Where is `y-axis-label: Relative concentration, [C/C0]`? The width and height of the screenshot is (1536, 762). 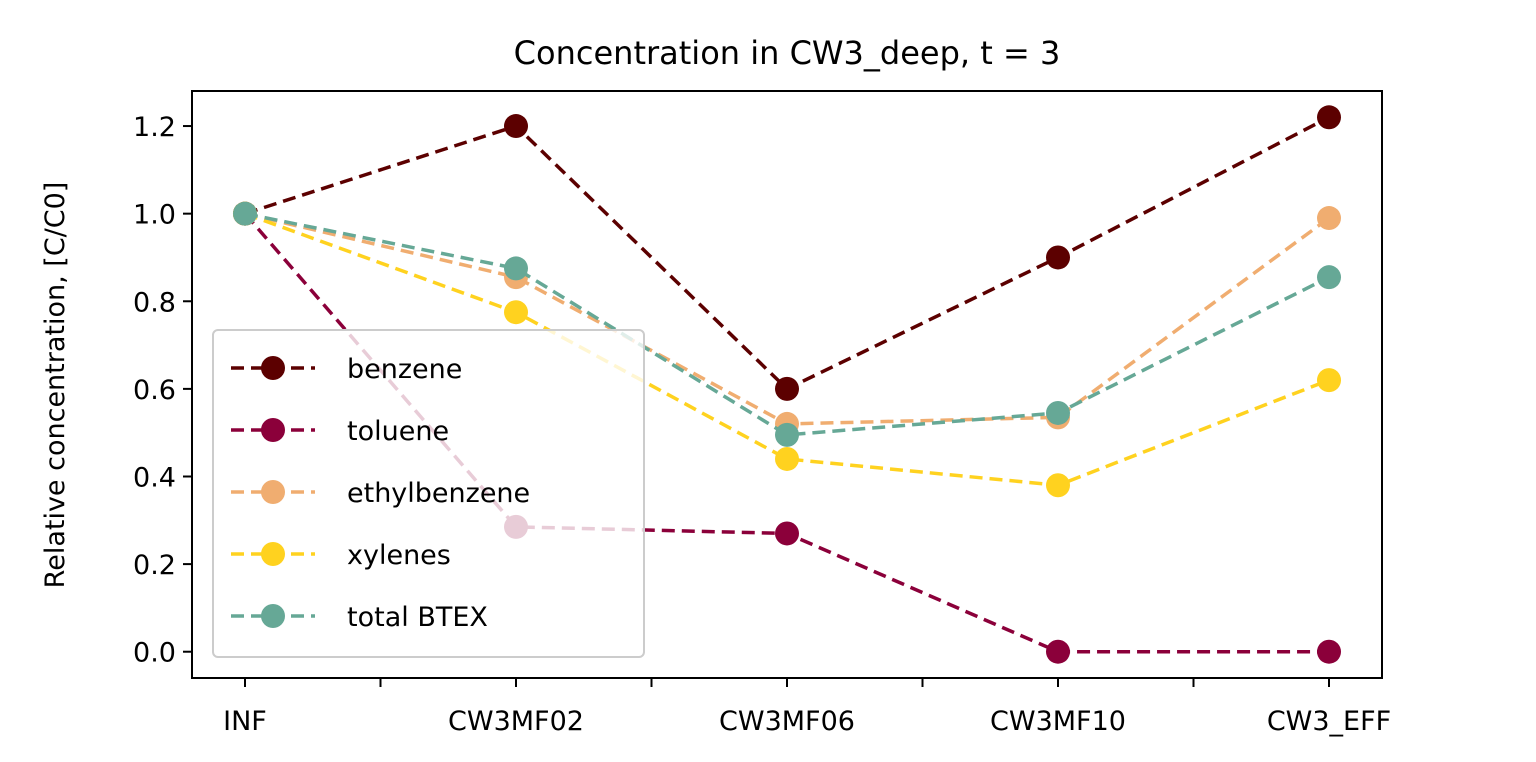
y-axis-label: Relative concentration, [C/C0] is located at coordinates (55, 385).